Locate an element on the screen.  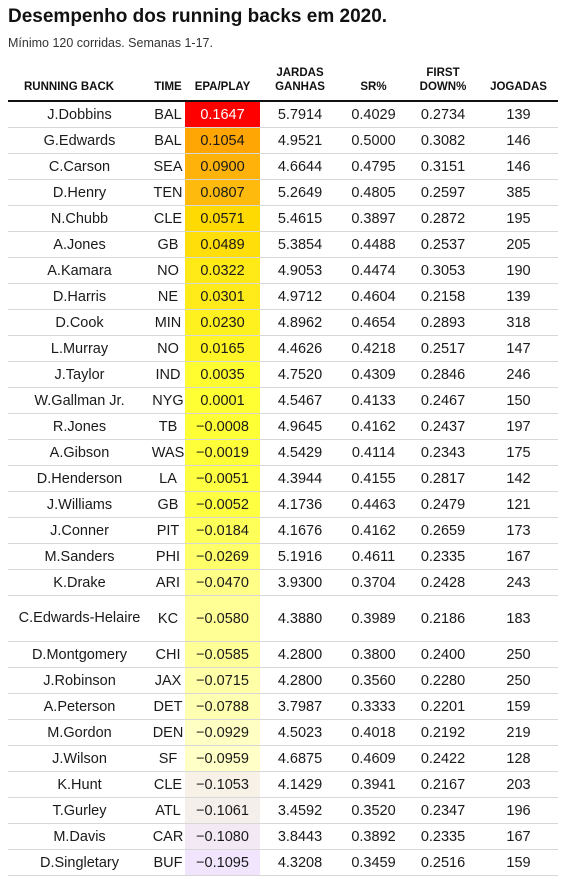
cell-first-down: 0.2893 is located at coordinates (443, 322).